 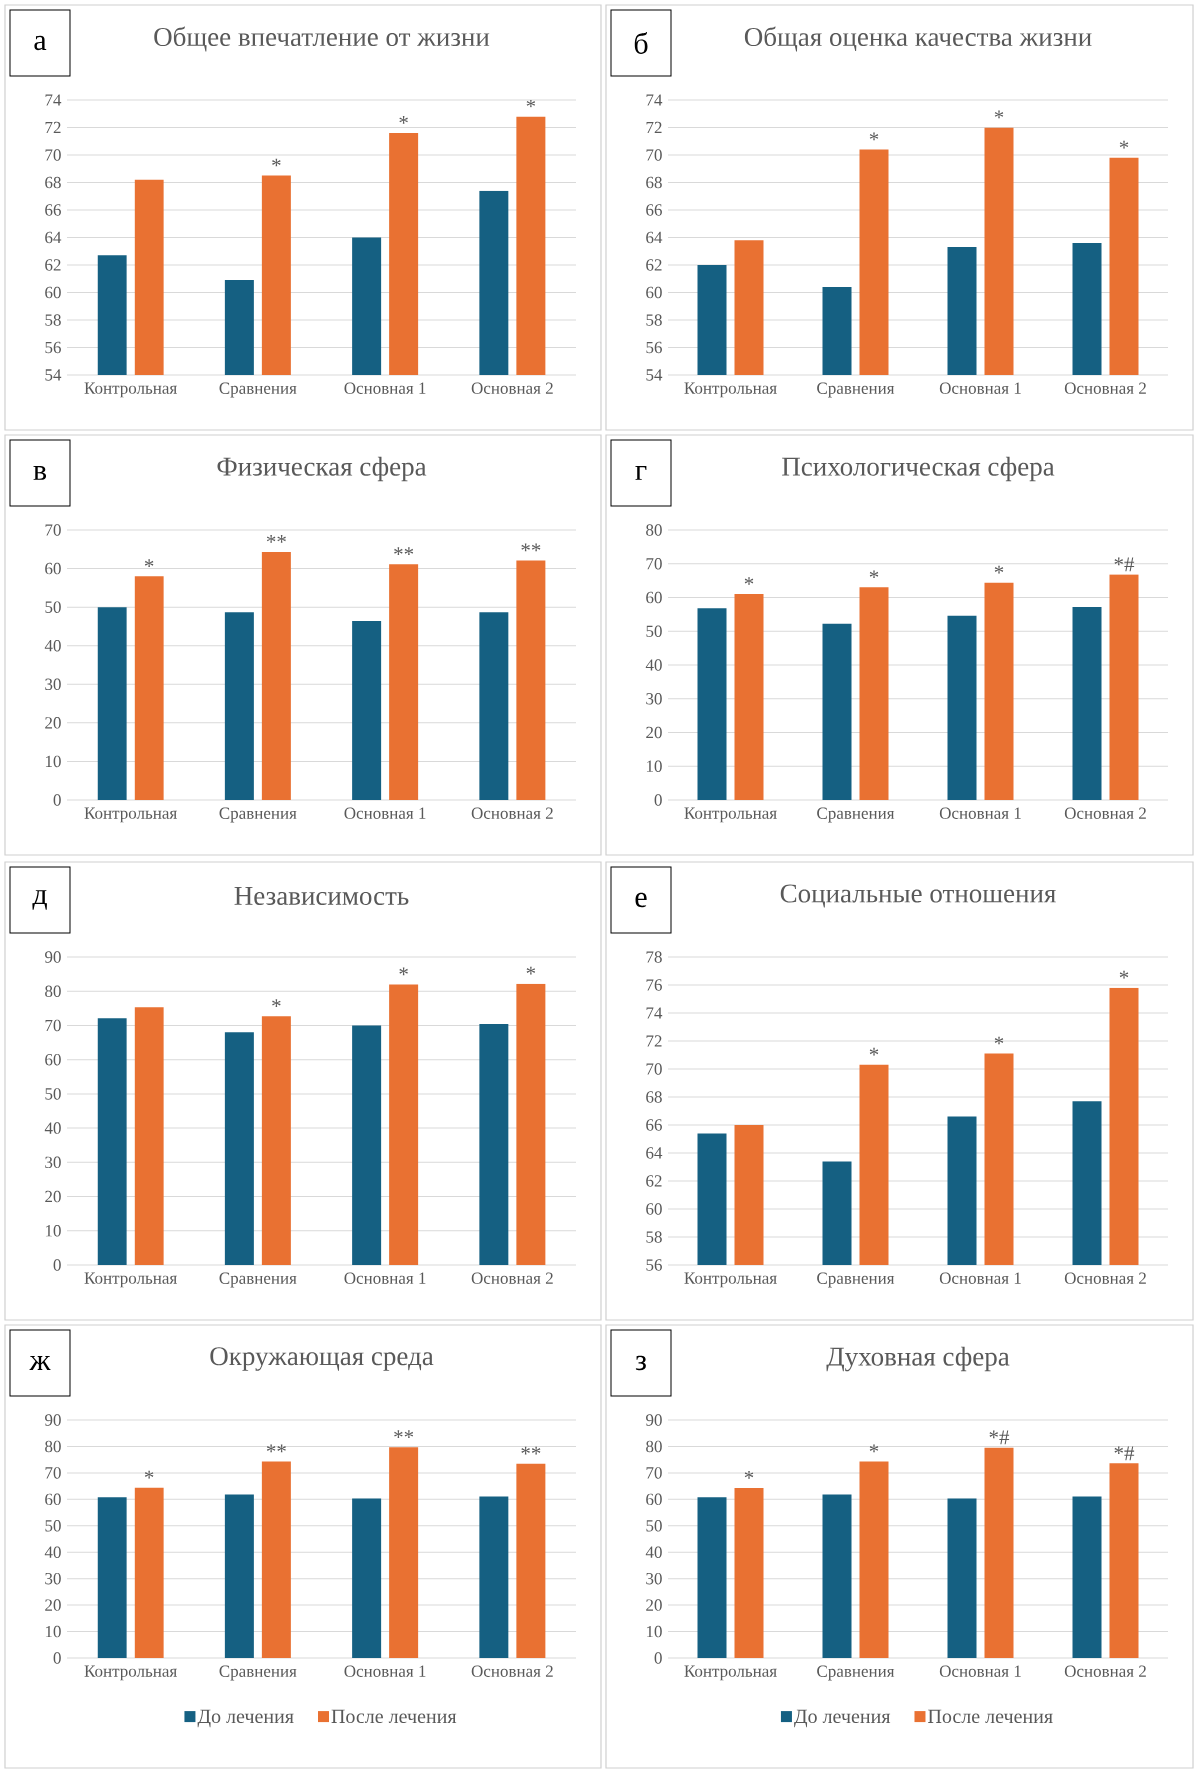 I want to click on y-tick-label: 78, so click(x=654, y=957).